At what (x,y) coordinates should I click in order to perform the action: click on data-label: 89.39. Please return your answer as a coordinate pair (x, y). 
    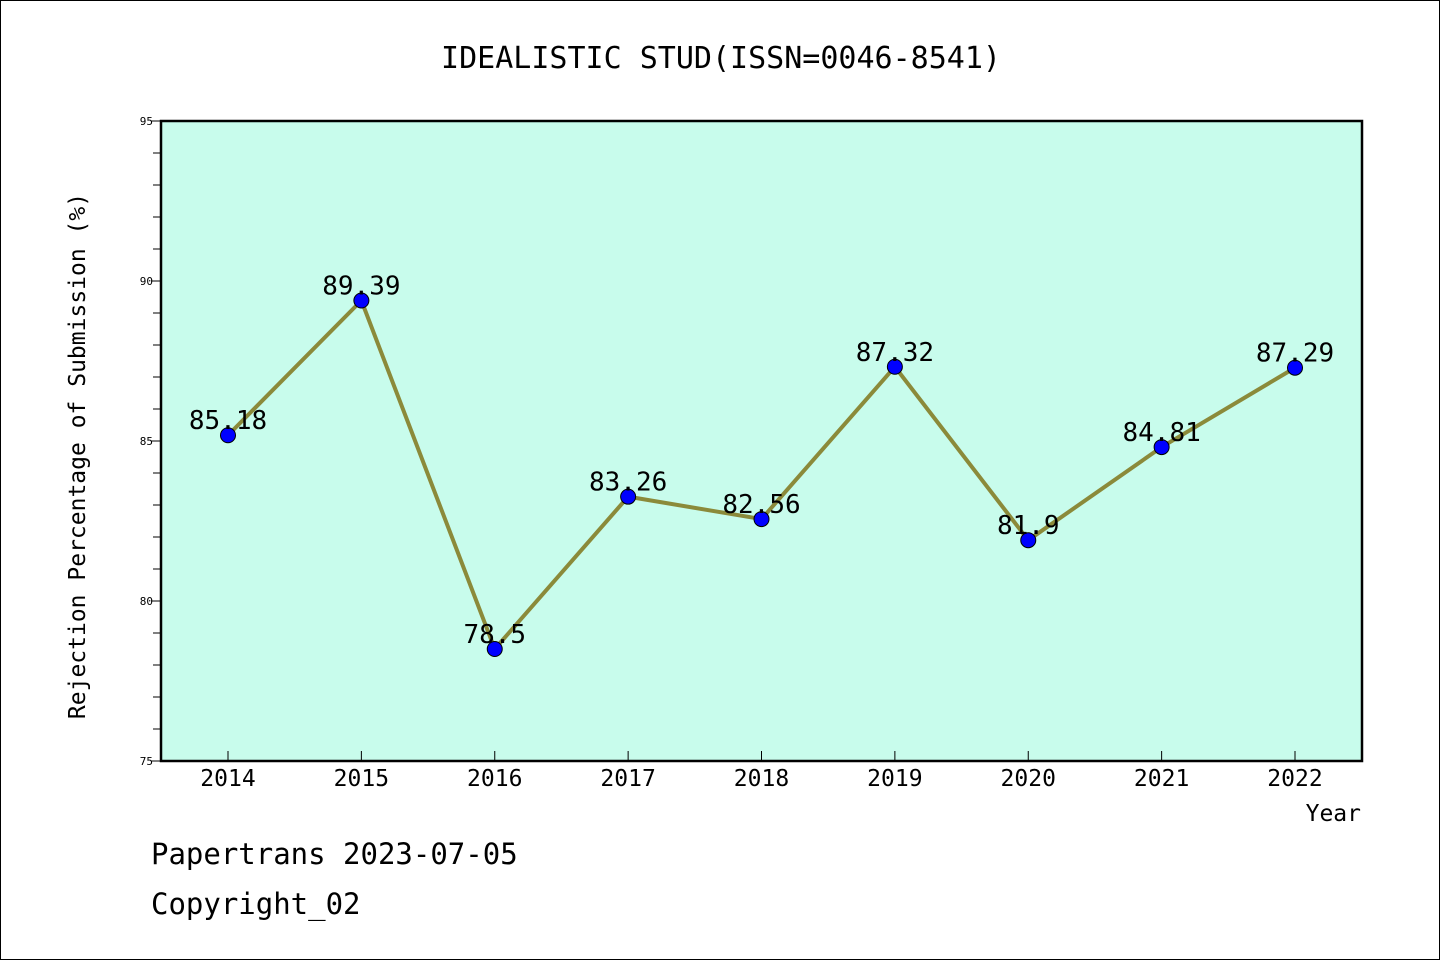
    Looking at the image, I should click on (361, 287).